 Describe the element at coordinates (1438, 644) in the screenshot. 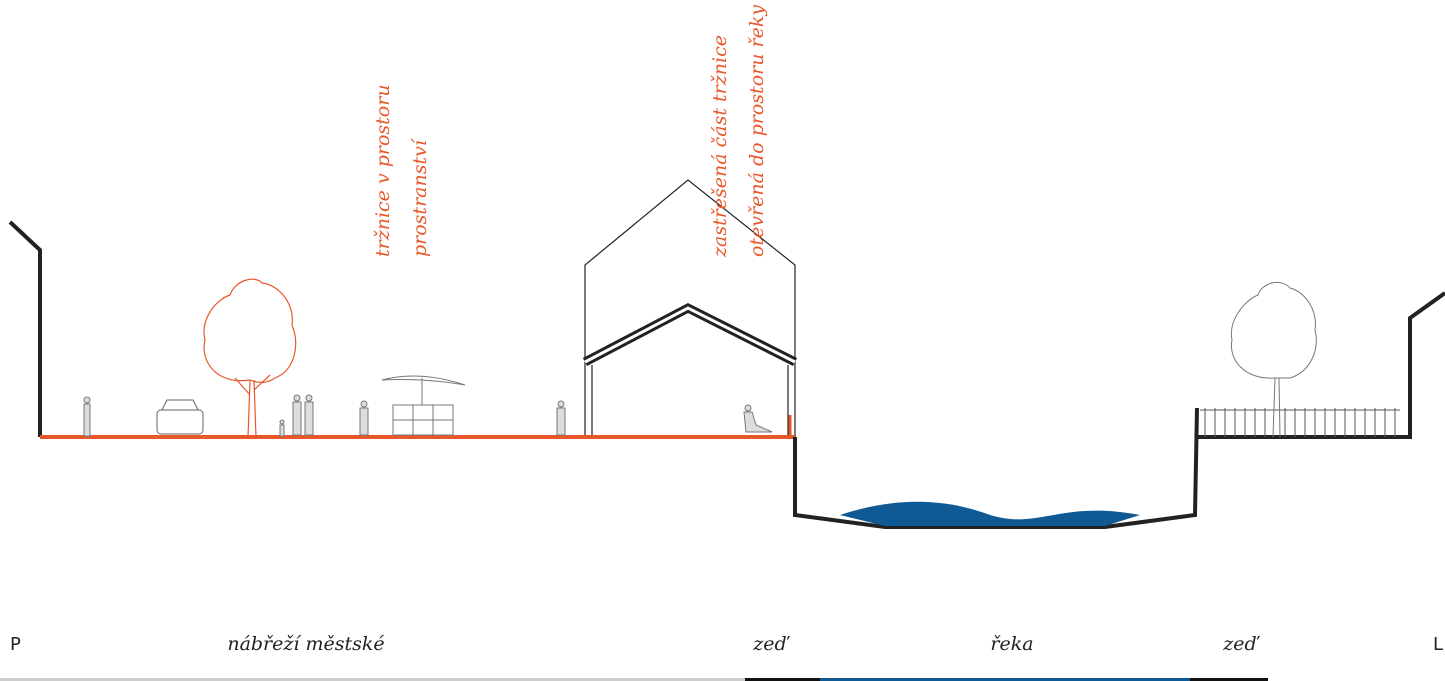

I see `side-label: L` at that location.